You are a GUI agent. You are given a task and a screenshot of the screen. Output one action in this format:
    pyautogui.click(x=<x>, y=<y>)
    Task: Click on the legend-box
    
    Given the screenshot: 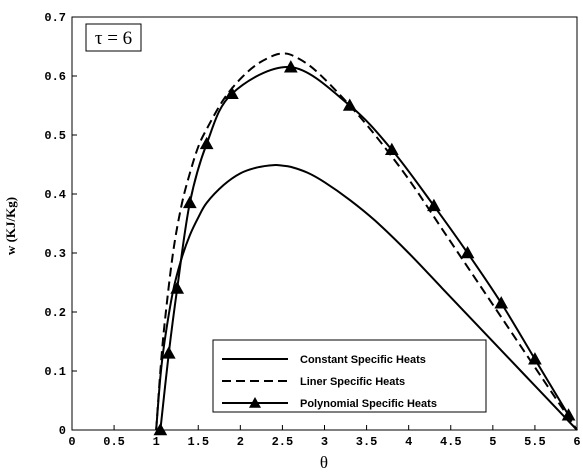 What is the action you would take?
    pyautogui.click(x=349, y=376)
    